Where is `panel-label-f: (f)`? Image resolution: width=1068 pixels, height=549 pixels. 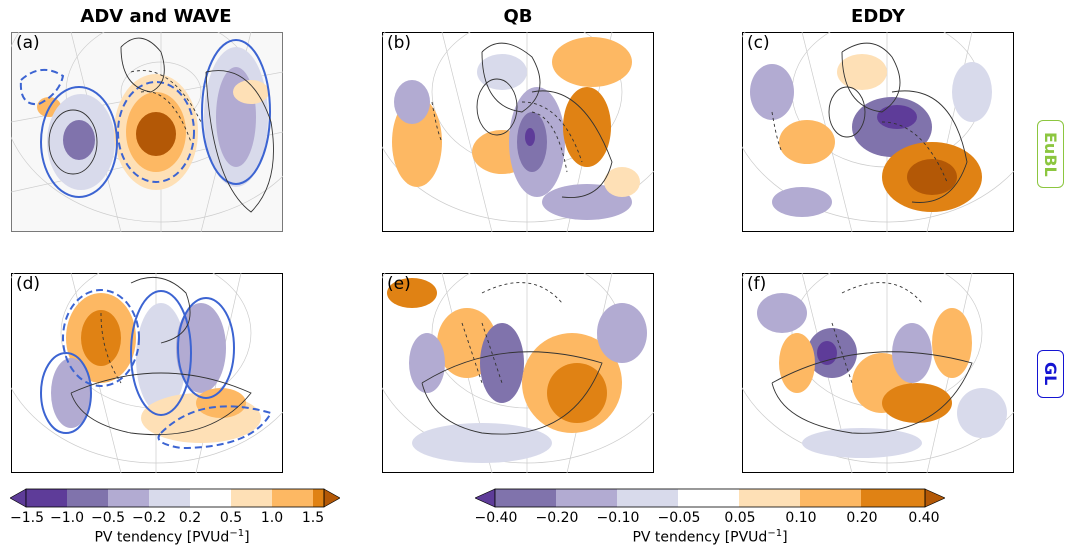
panel-label-f: (f) is located at coordinates (757, 284).